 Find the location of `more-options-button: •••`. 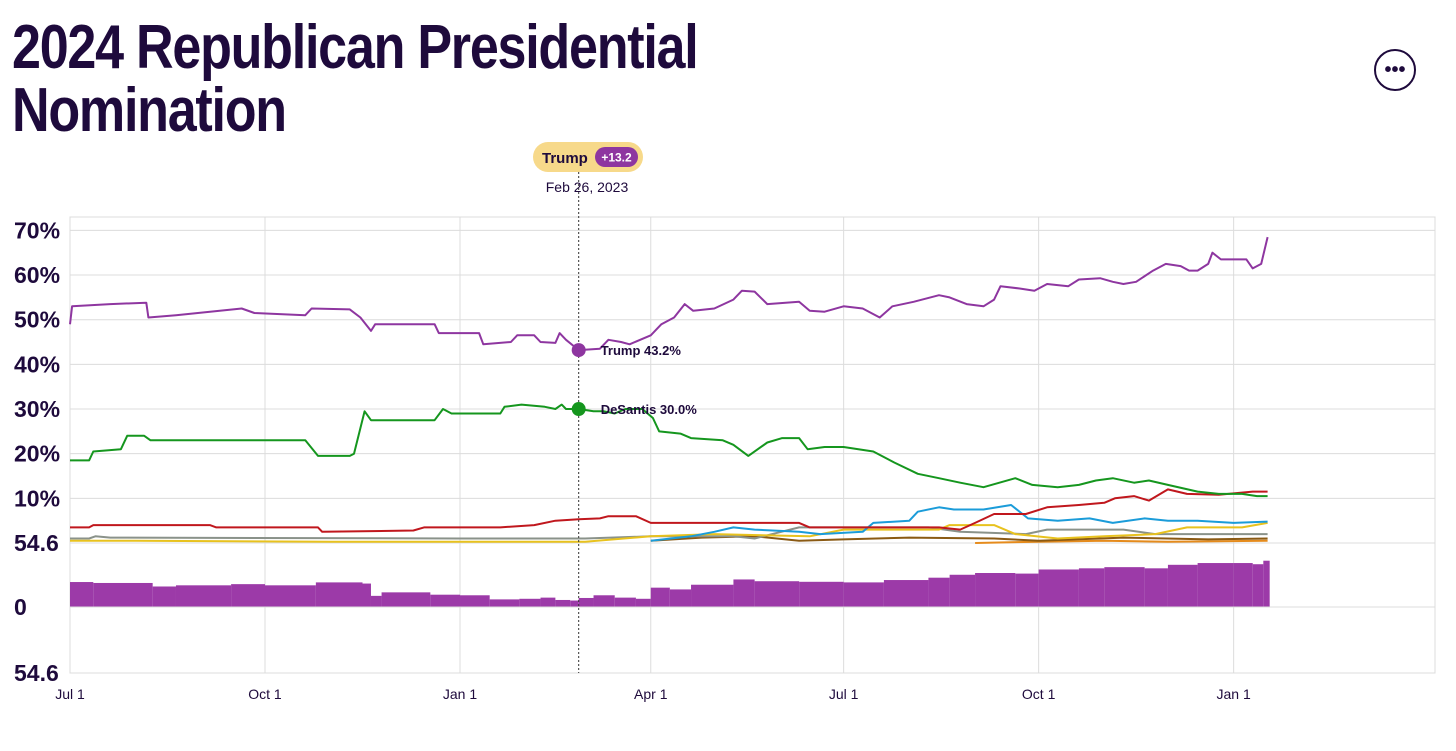

more-options-button: ••• is located at coordinates (1395, 70).